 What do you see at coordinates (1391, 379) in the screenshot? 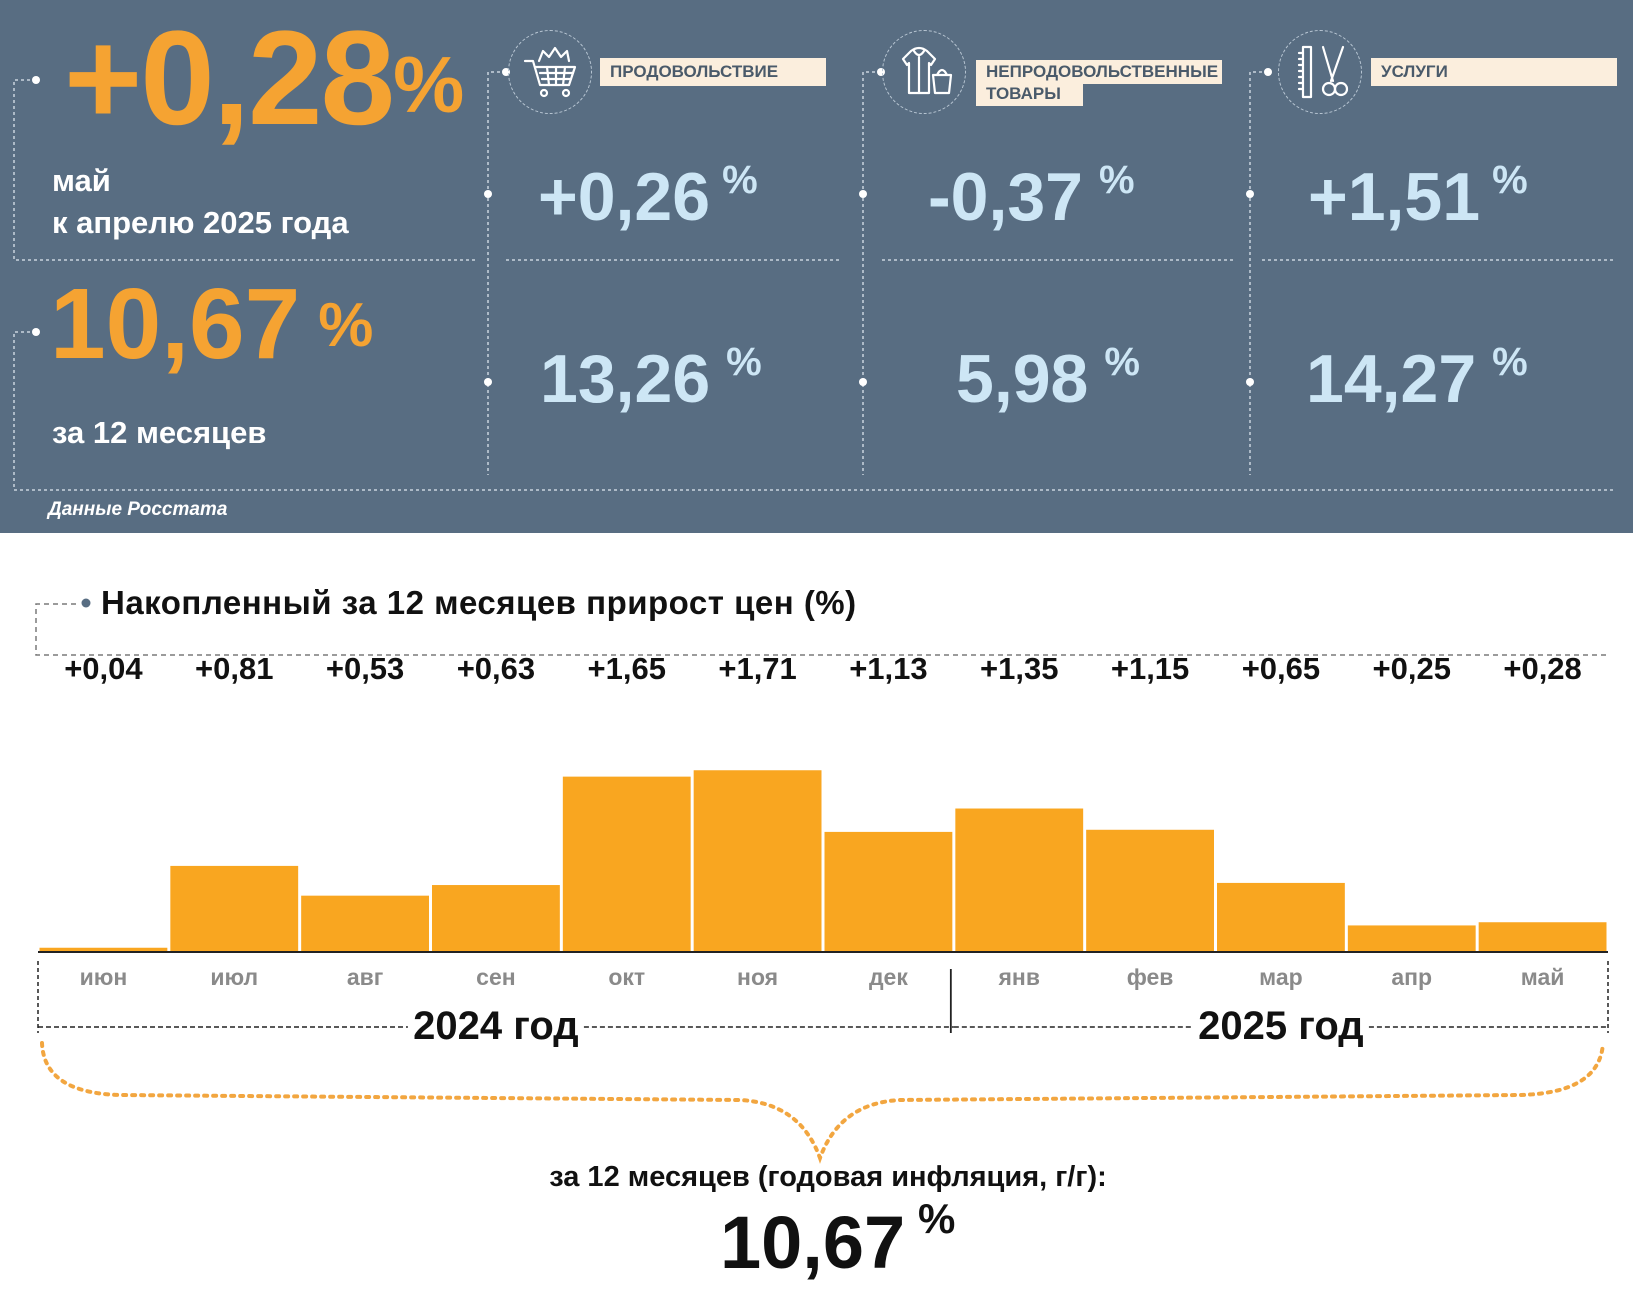
I see `services-yearly-number: 14,27` at bounding box center [1391, 379].